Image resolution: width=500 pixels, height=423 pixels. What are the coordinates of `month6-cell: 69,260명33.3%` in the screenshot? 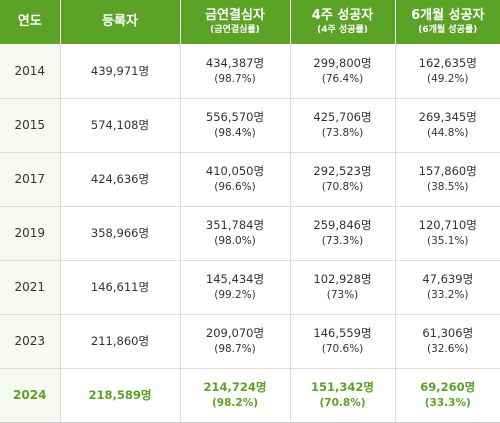 It's located at (447, 395).